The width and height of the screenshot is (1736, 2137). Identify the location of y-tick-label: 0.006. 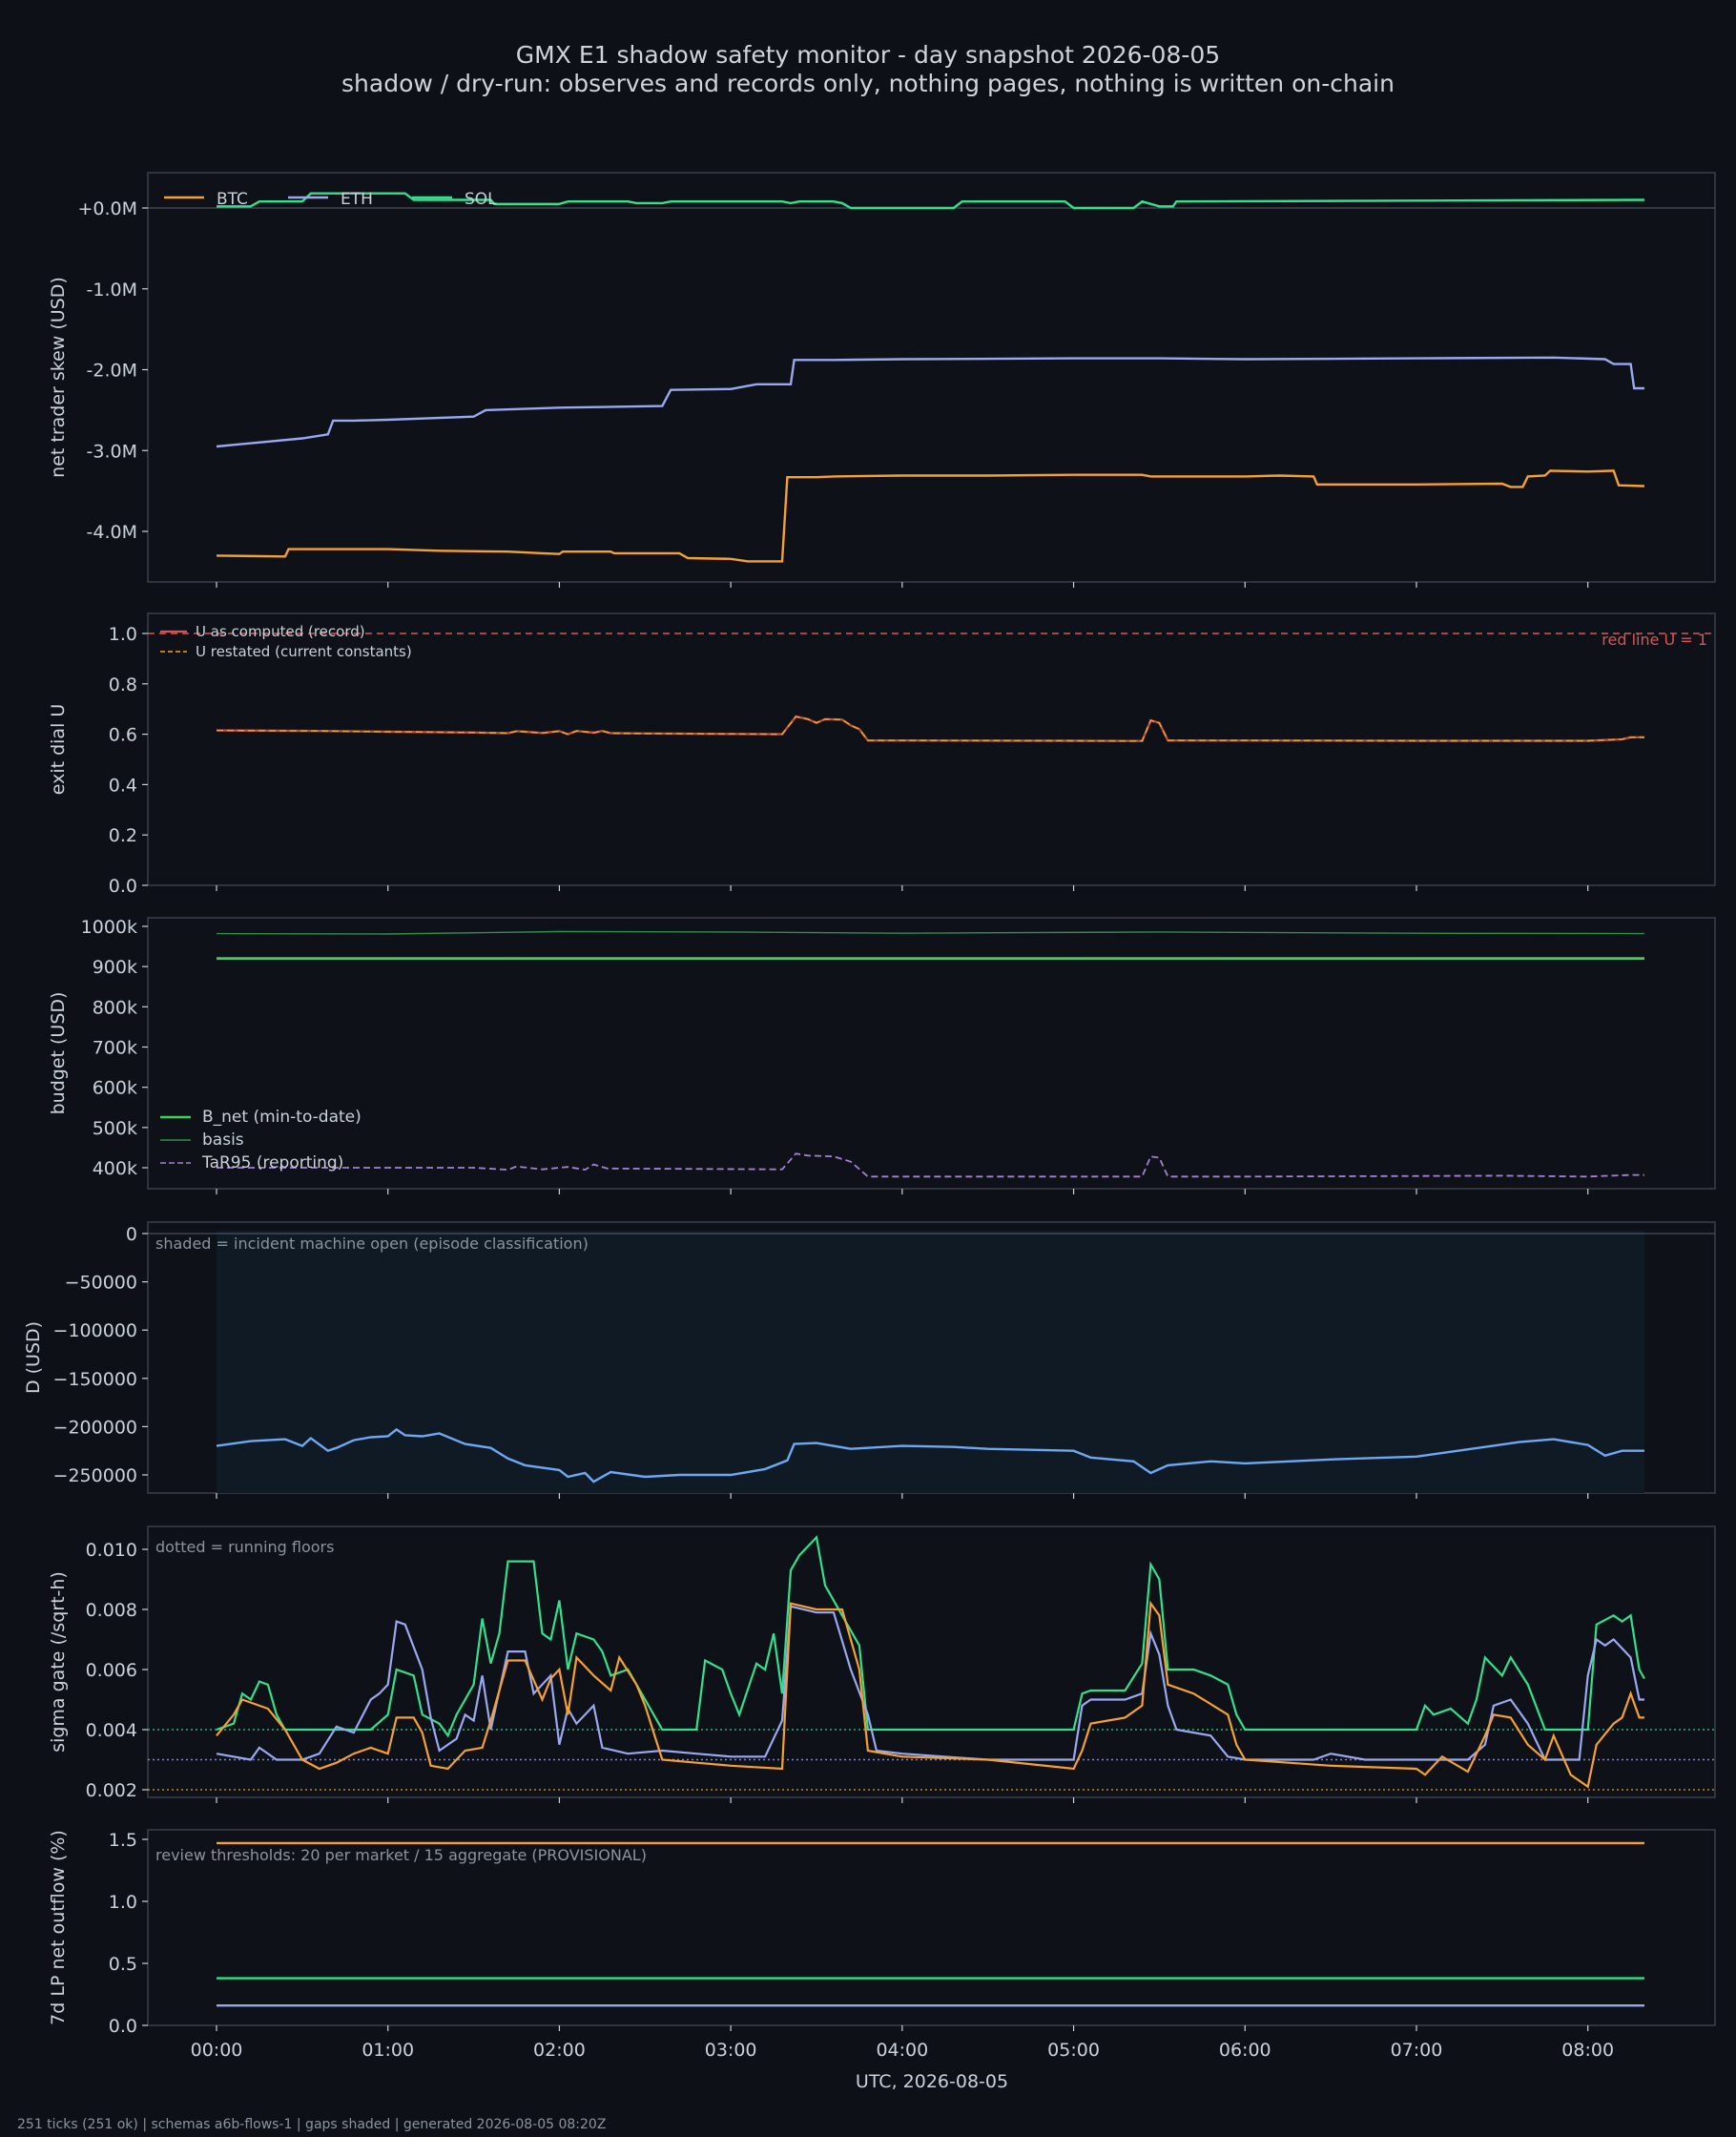
(111, 1670).